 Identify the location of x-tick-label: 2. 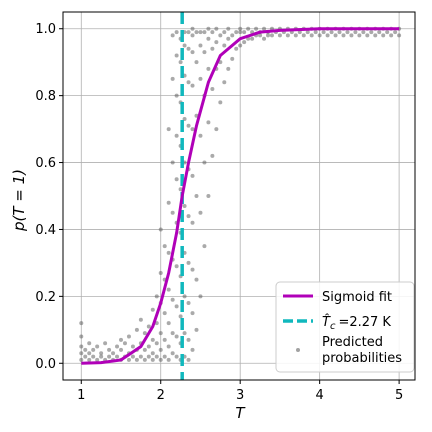
(161, 395).